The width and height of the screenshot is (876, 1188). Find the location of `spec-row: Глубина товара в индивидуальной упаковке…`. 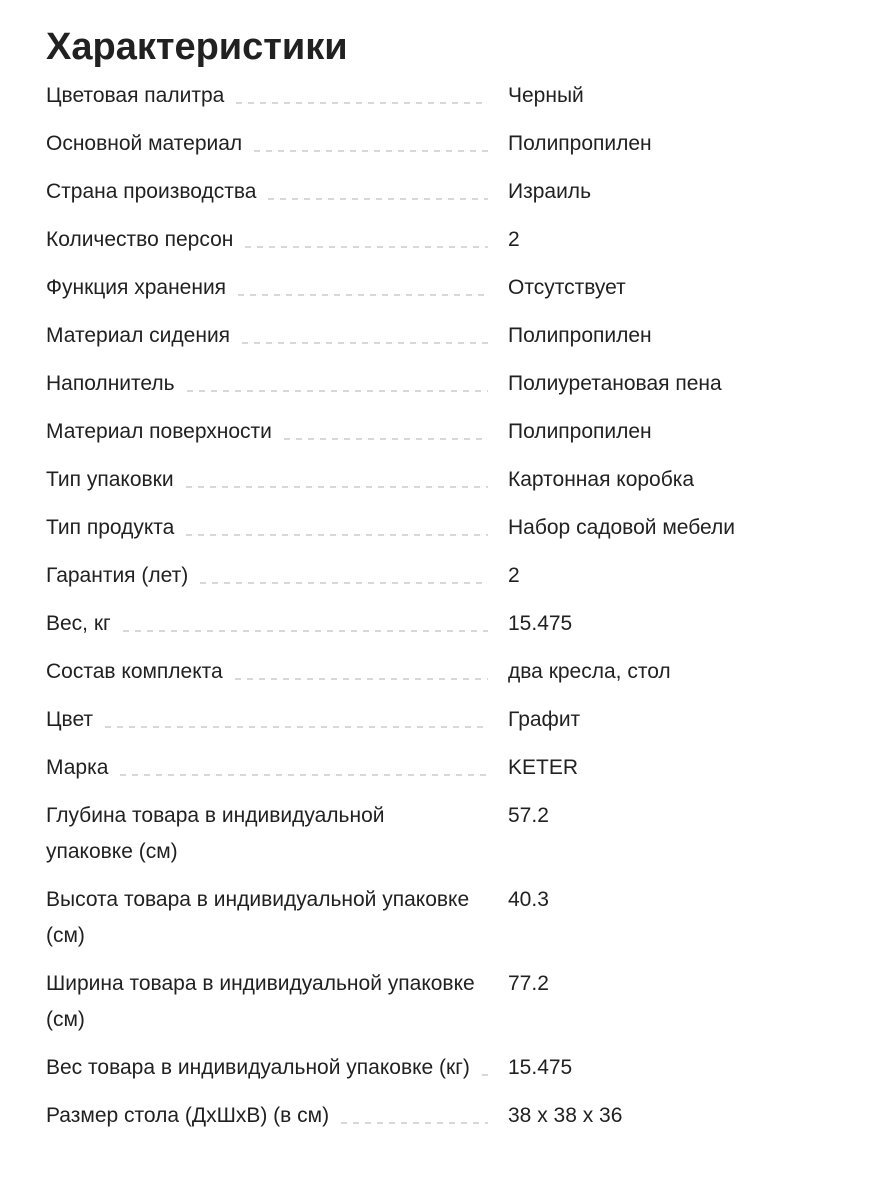

spec-row: Глубина товара в индивидуальной упаковке… is located at coordinates (436, 834).